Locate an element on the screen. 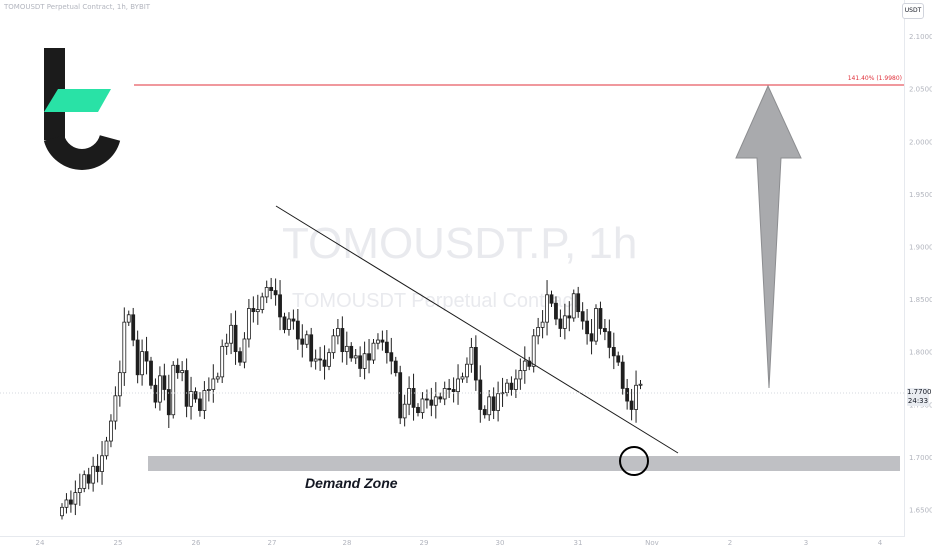 The height and width of the screenshot is (550, 932). time-tick-label: 25 is located at coordinates (118, 543).